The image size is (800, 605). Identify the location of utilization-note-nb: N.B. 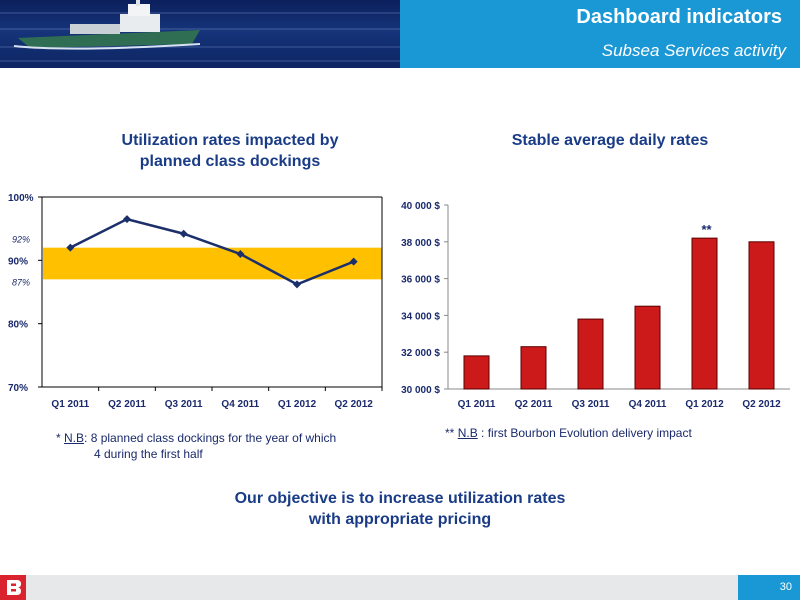
(74, 438).